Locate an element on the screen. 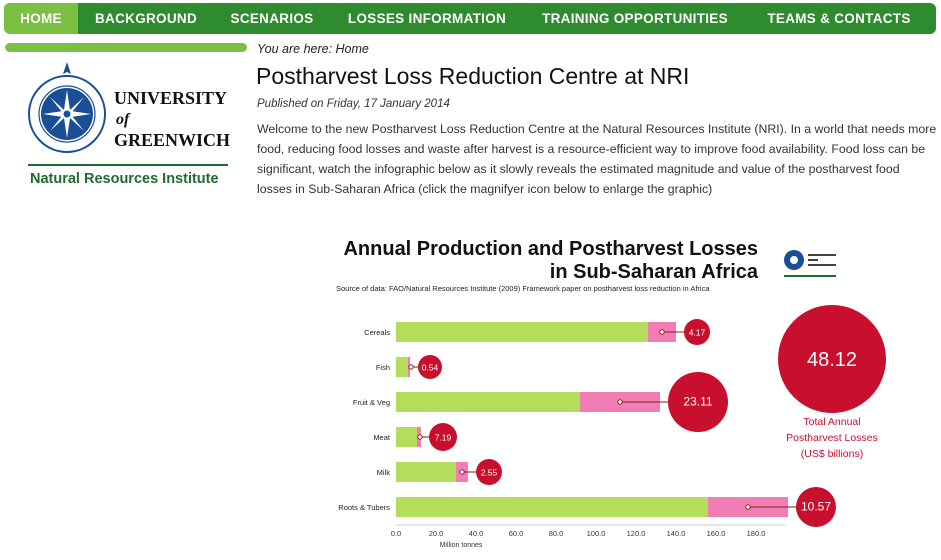 The width and height of the screenshot is (941, 560). x-tick-label: 120.0 is located at coordinates (636, 533).